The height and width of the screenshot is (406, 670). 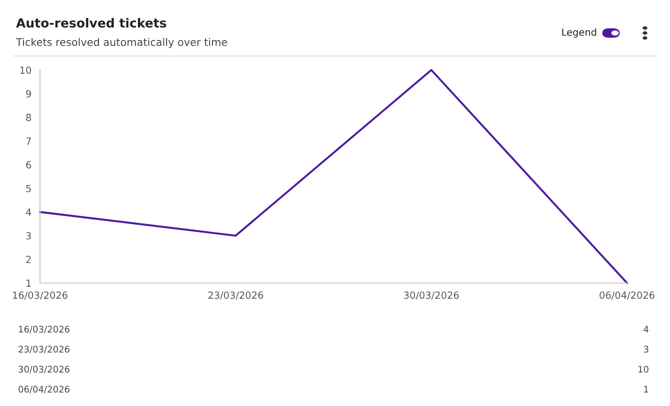 What do you see at coordinates (122, 43) in the screenshot?
I see `chart-subtitle: Tickets resolved automatically over time` at bounding box center [122, 43].